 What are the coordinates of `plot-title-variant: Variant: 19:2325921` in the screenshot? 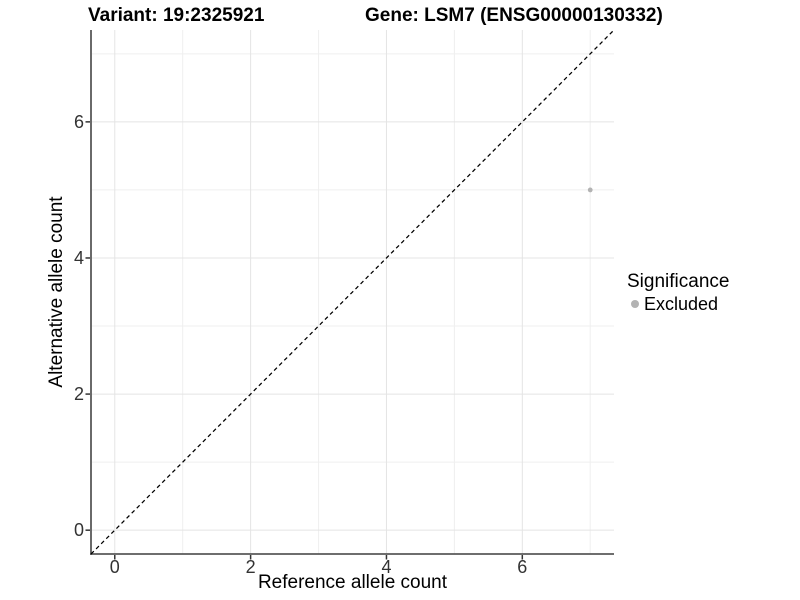 It's located at (176, 15).